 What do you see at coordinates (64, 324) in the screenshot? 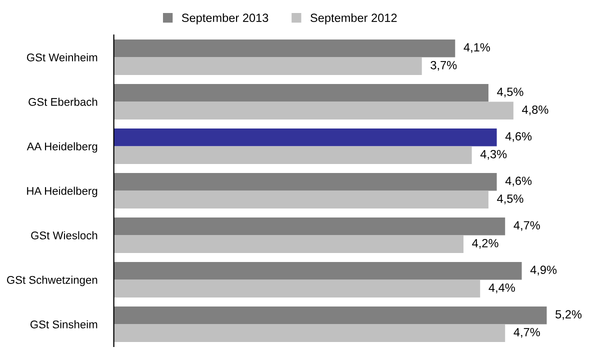
I see `y-tick-label: GSt Sinsheim` at bounding box center [64, 324].